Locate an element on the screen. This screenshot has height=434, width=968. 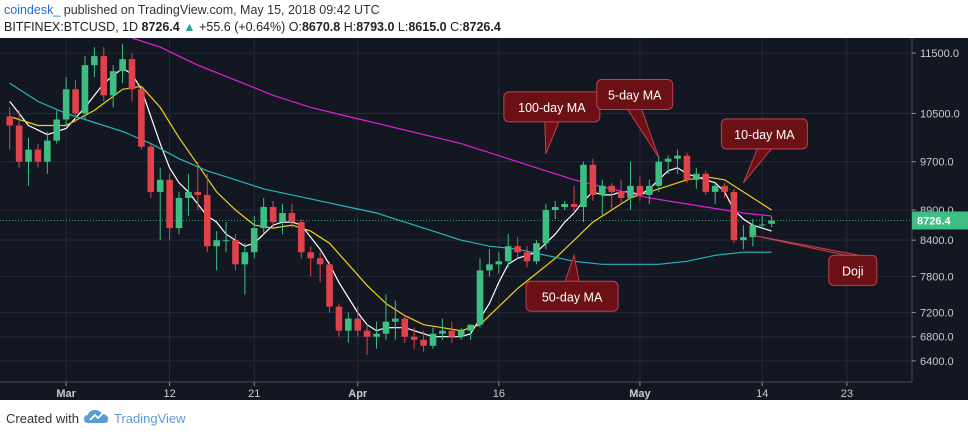
price-tick-label: 6400.0 is located at coordinates (937, 362).